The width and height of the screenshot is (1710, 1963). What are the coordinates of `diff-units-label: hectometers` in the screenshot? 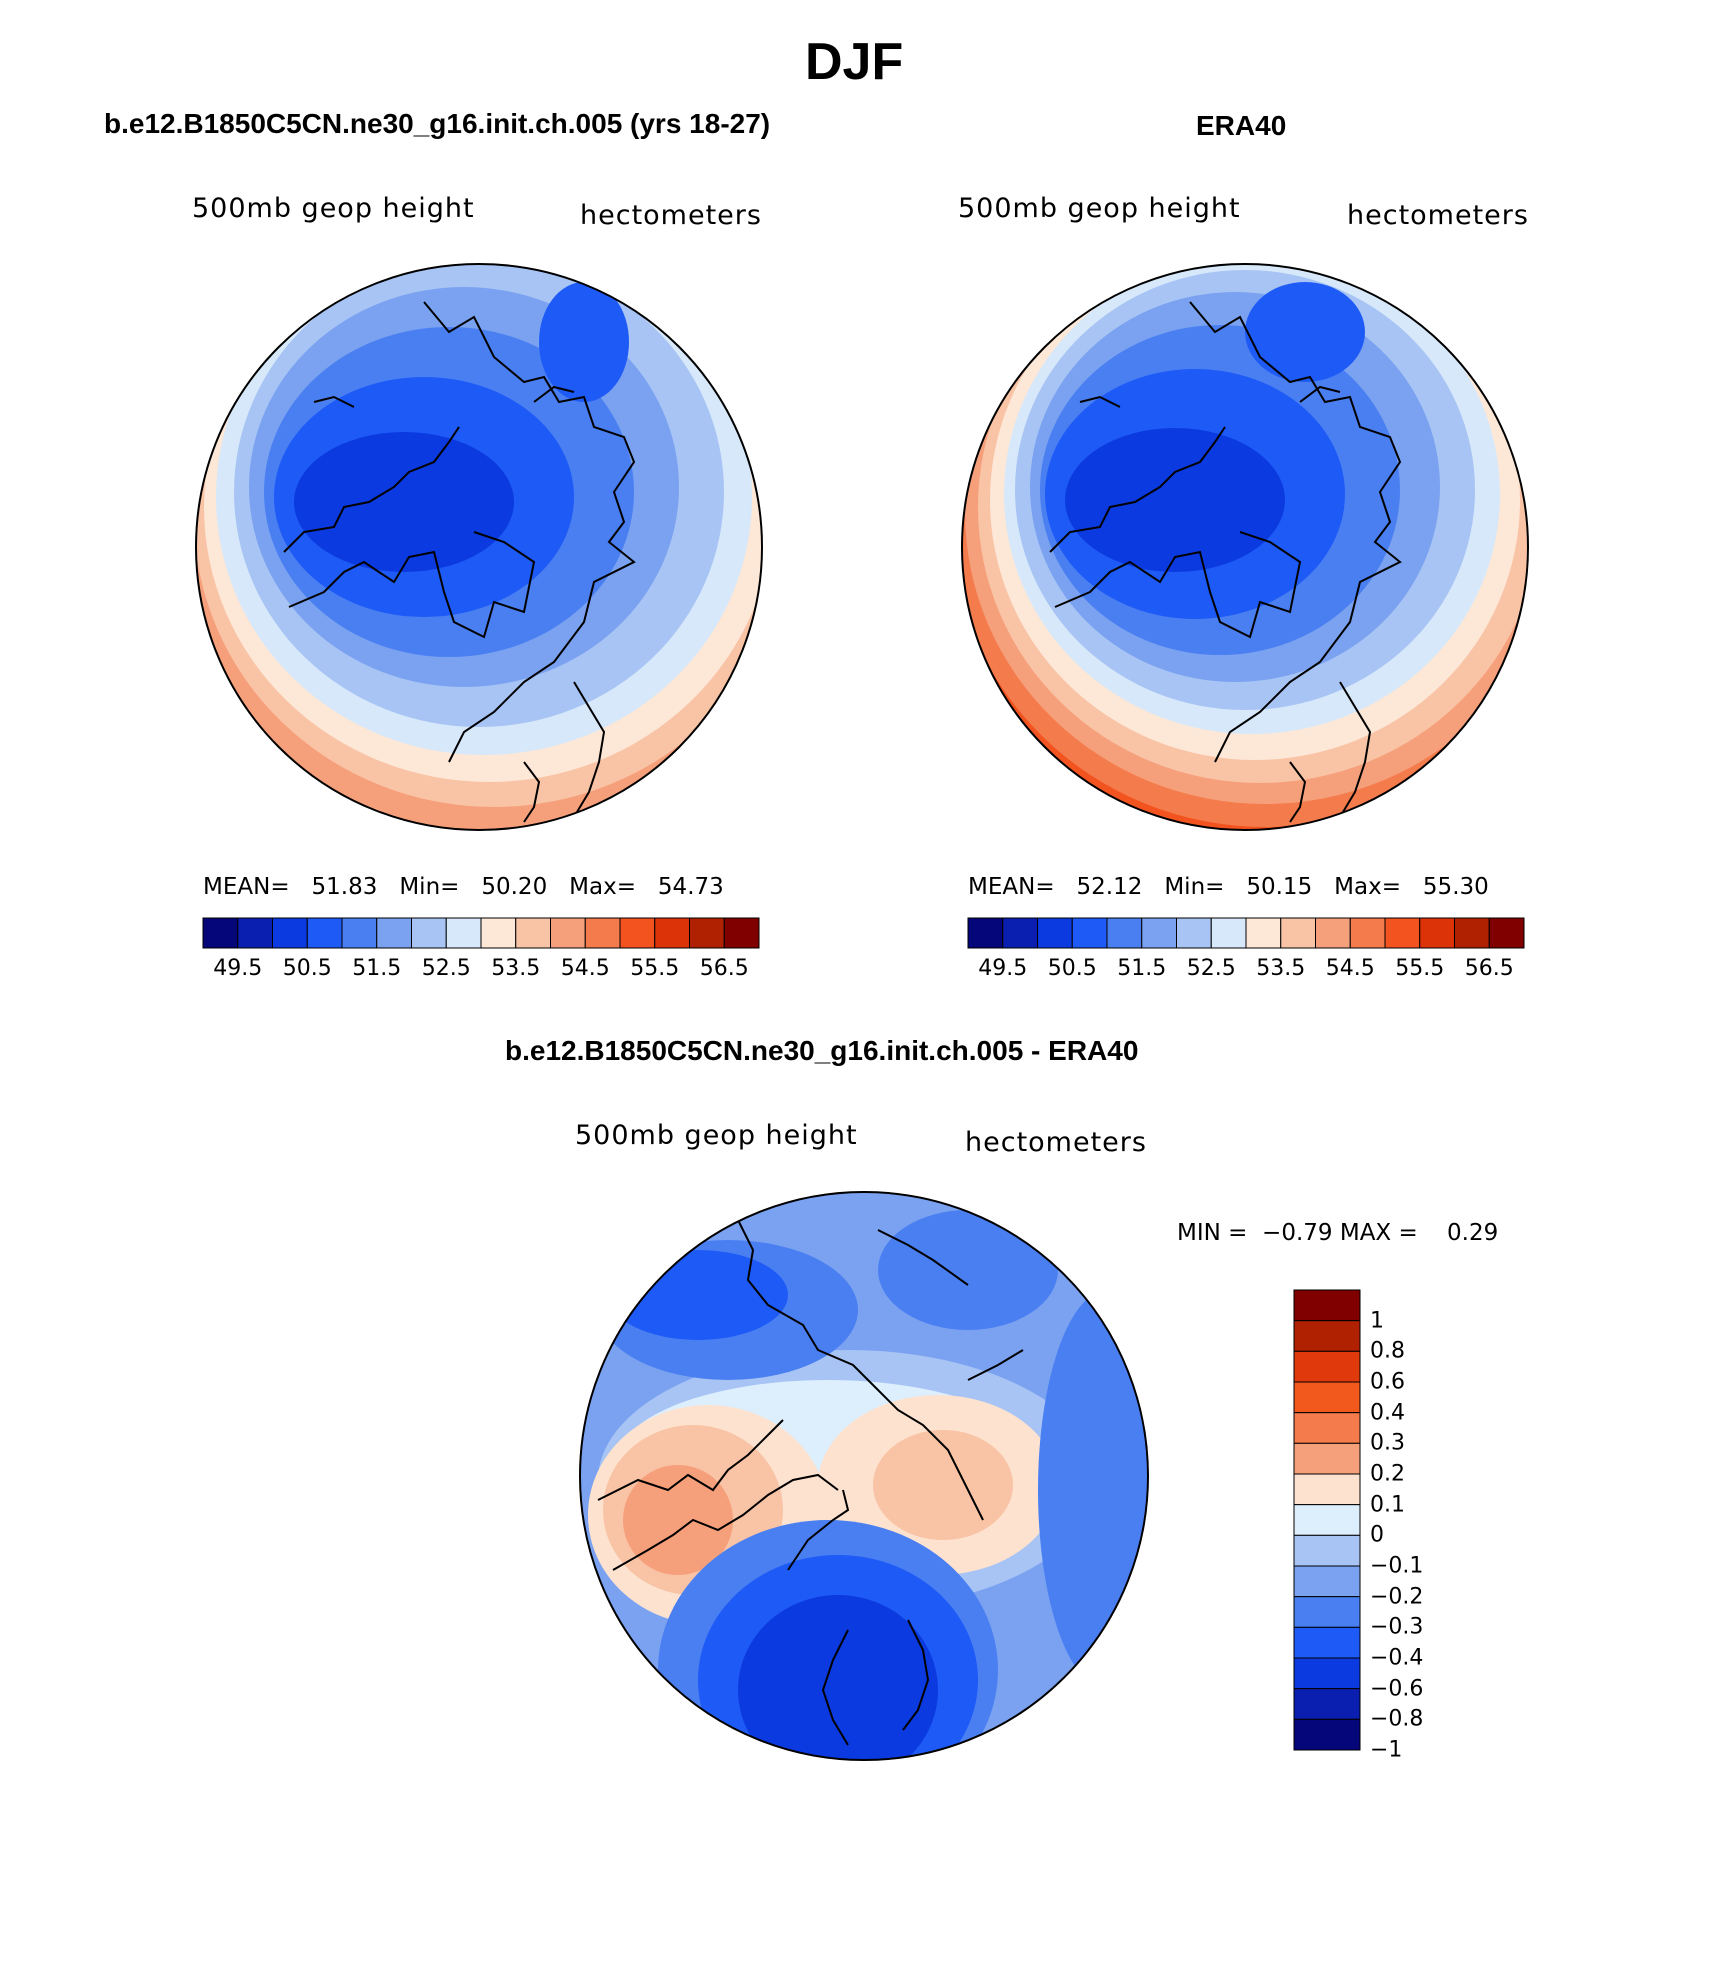 It's located at (1056, 1142).